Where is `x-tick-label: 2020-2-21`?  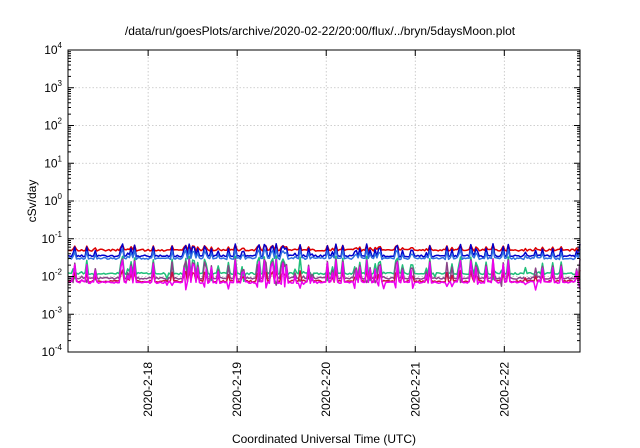
x-tick-label: 2020-2-21 is located at coordinates (415, 389).